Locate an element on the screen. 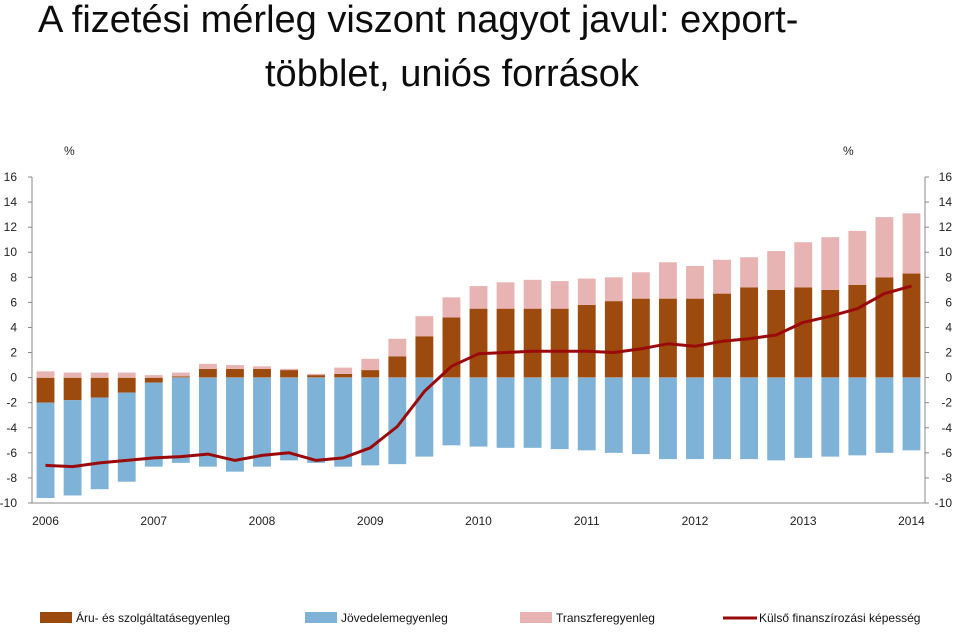 The width and height of the screenshot is (959, 632). legend-label-transfer: Transzferegyenleg is located at coordinates (605, 618).